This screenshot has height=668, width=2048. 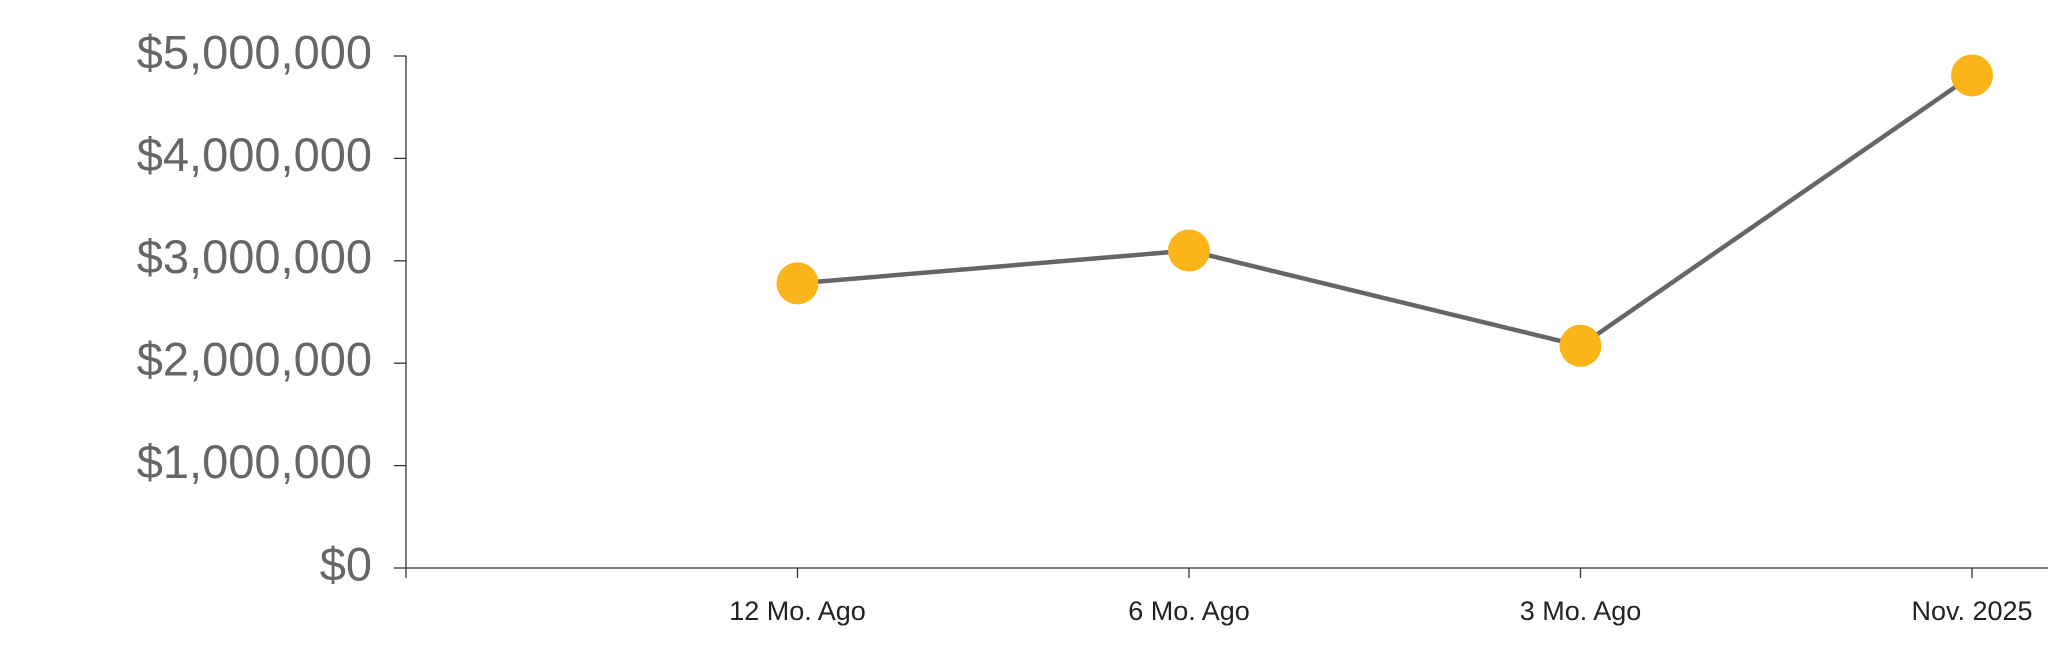 I want to click on x-tick-label: 12 Mo. Ago, so click(x=797, y=611).